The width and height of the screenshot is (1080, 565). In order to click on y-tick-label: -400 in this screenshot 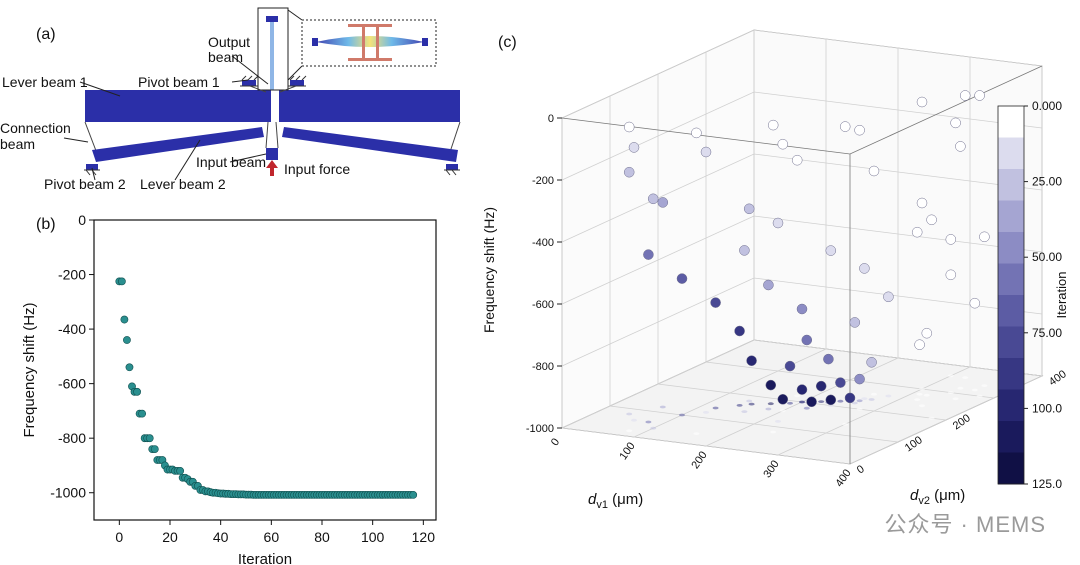, I will do `click(72, 329)`.